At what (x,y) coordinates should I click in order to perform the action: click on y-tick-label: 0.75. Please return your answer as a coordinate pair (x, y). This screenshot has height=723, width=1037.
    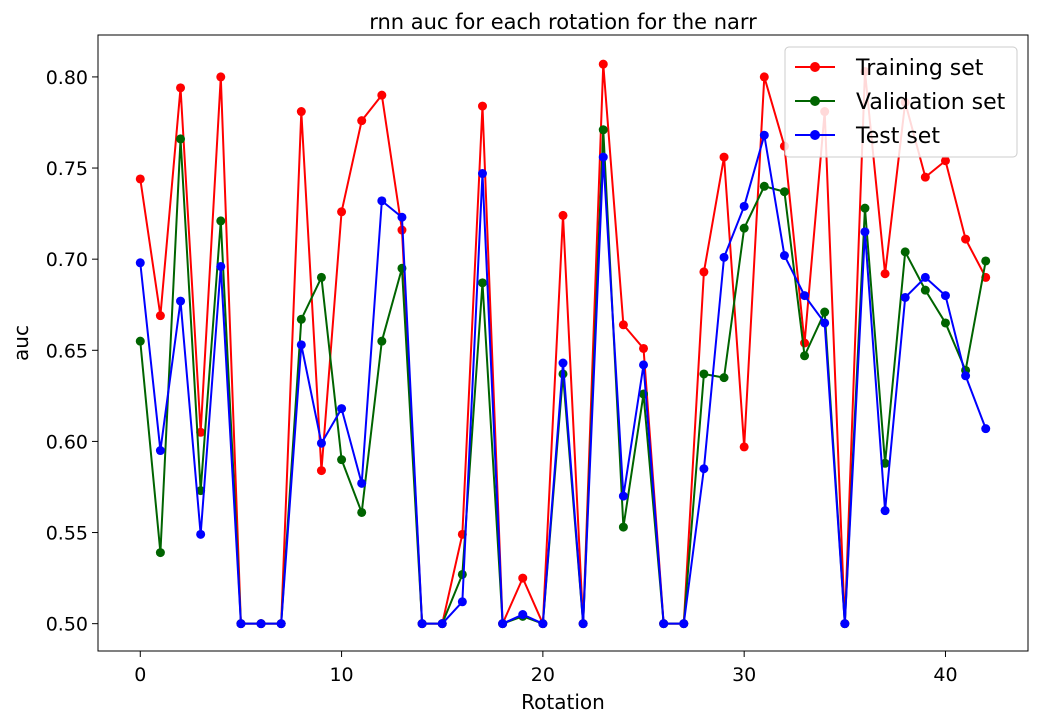
    Looking at the image, I should click on (67, 169).